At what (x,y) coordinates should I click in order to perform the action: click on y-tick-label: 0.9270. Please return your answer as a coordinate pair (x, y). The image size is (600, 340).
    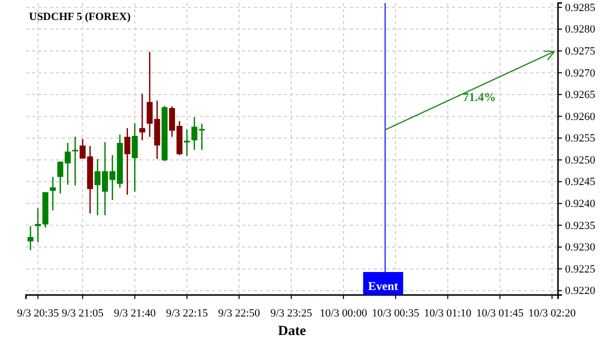
    Looking at the image, I should click on (580, 73).